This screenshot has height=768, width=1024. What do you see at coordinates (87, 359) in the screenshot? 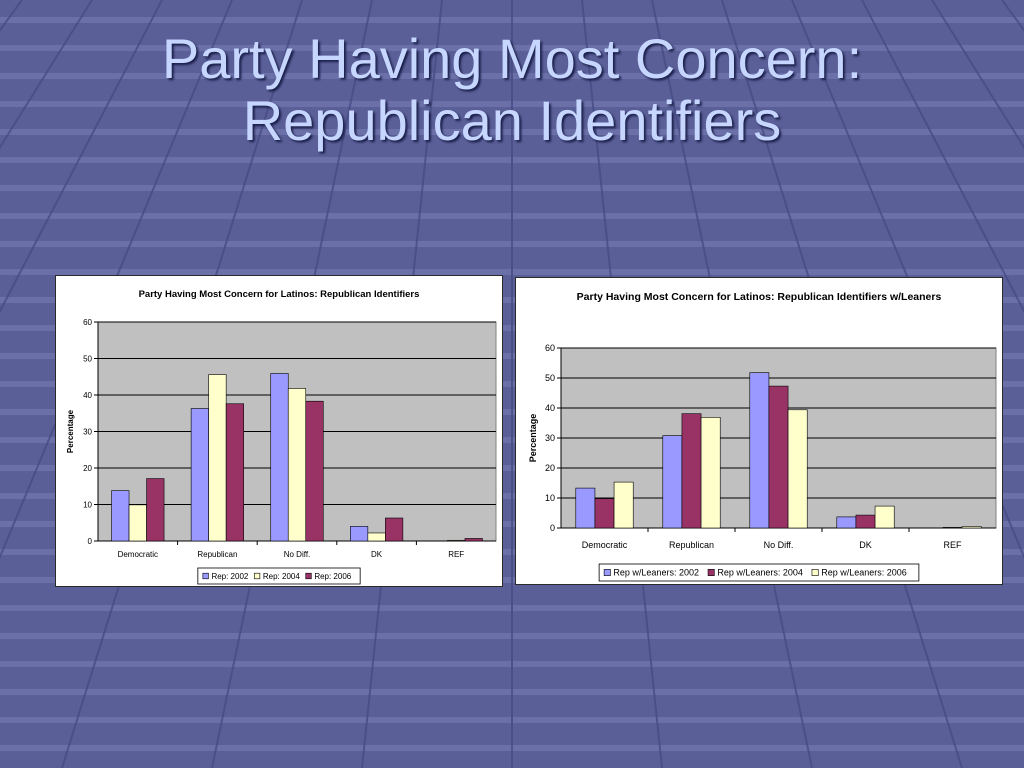
I see `chart-0-y-tick-label: 50` at bounding box center [87, 359].